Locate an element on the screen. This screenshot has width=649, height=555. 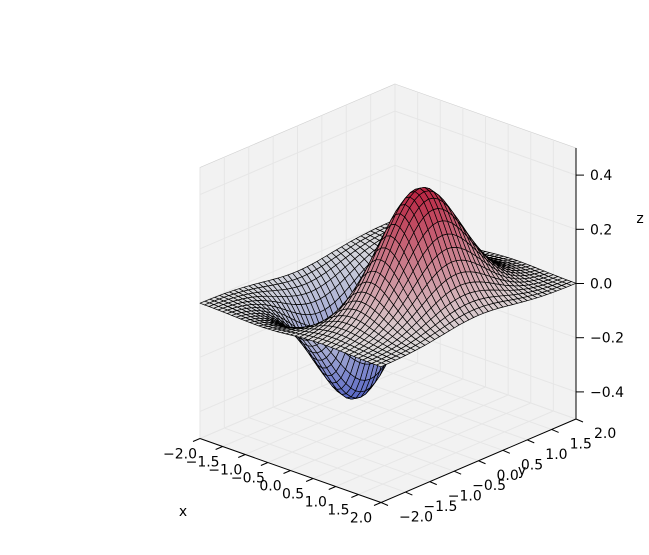
x-tick-label: 0.5 is located at coordinates (293, 495).